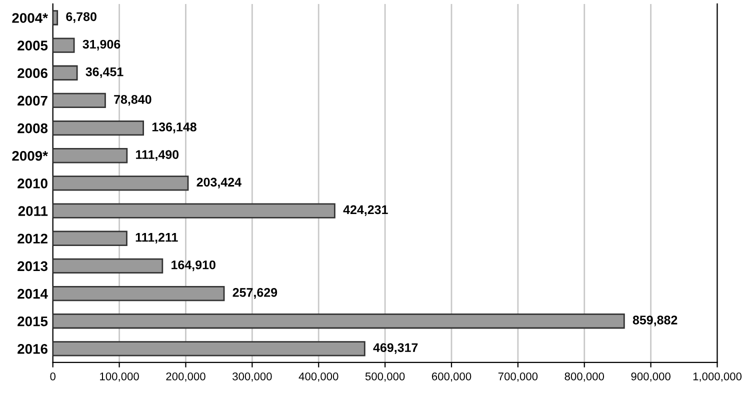 The image size is (755, 394). What do you see at coordinates (157, 238) in the screenshot?
I see `data-label: 111,211` at bounding box center [157, 238].